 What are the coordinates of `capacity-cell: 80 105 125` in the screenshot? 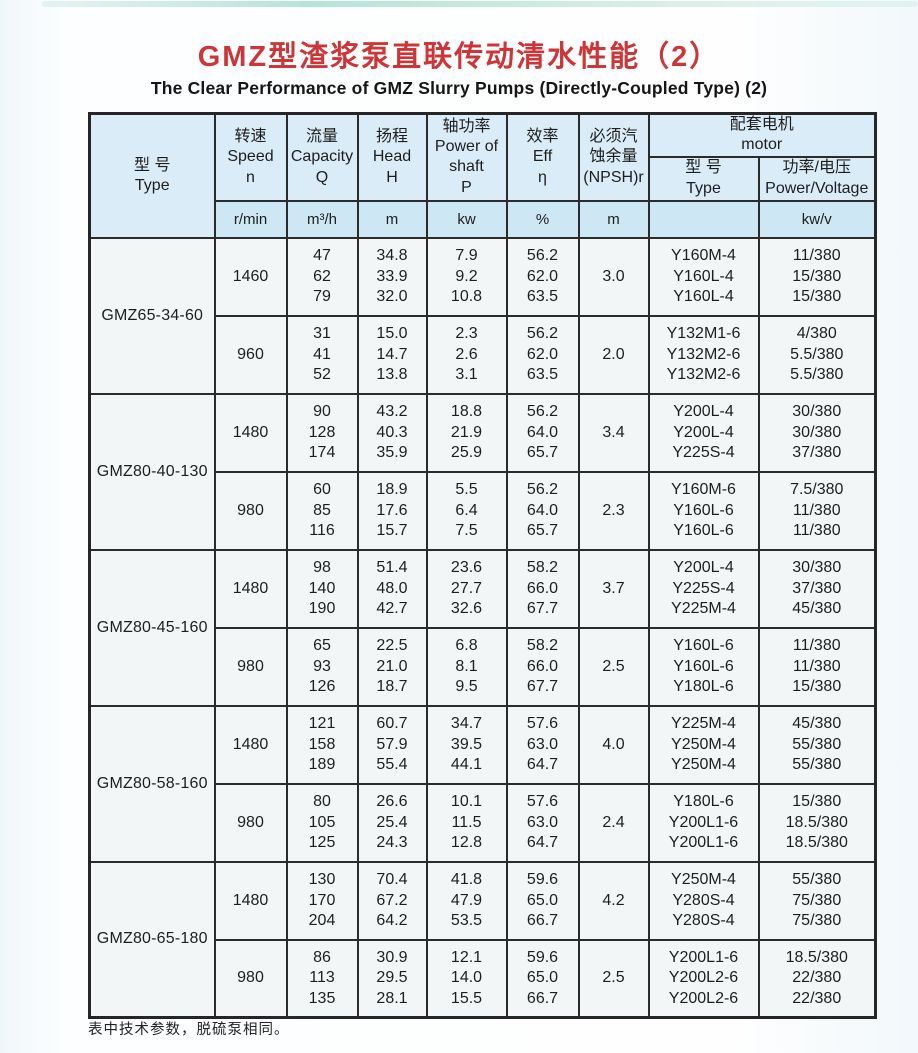 It's located at (322, 822).